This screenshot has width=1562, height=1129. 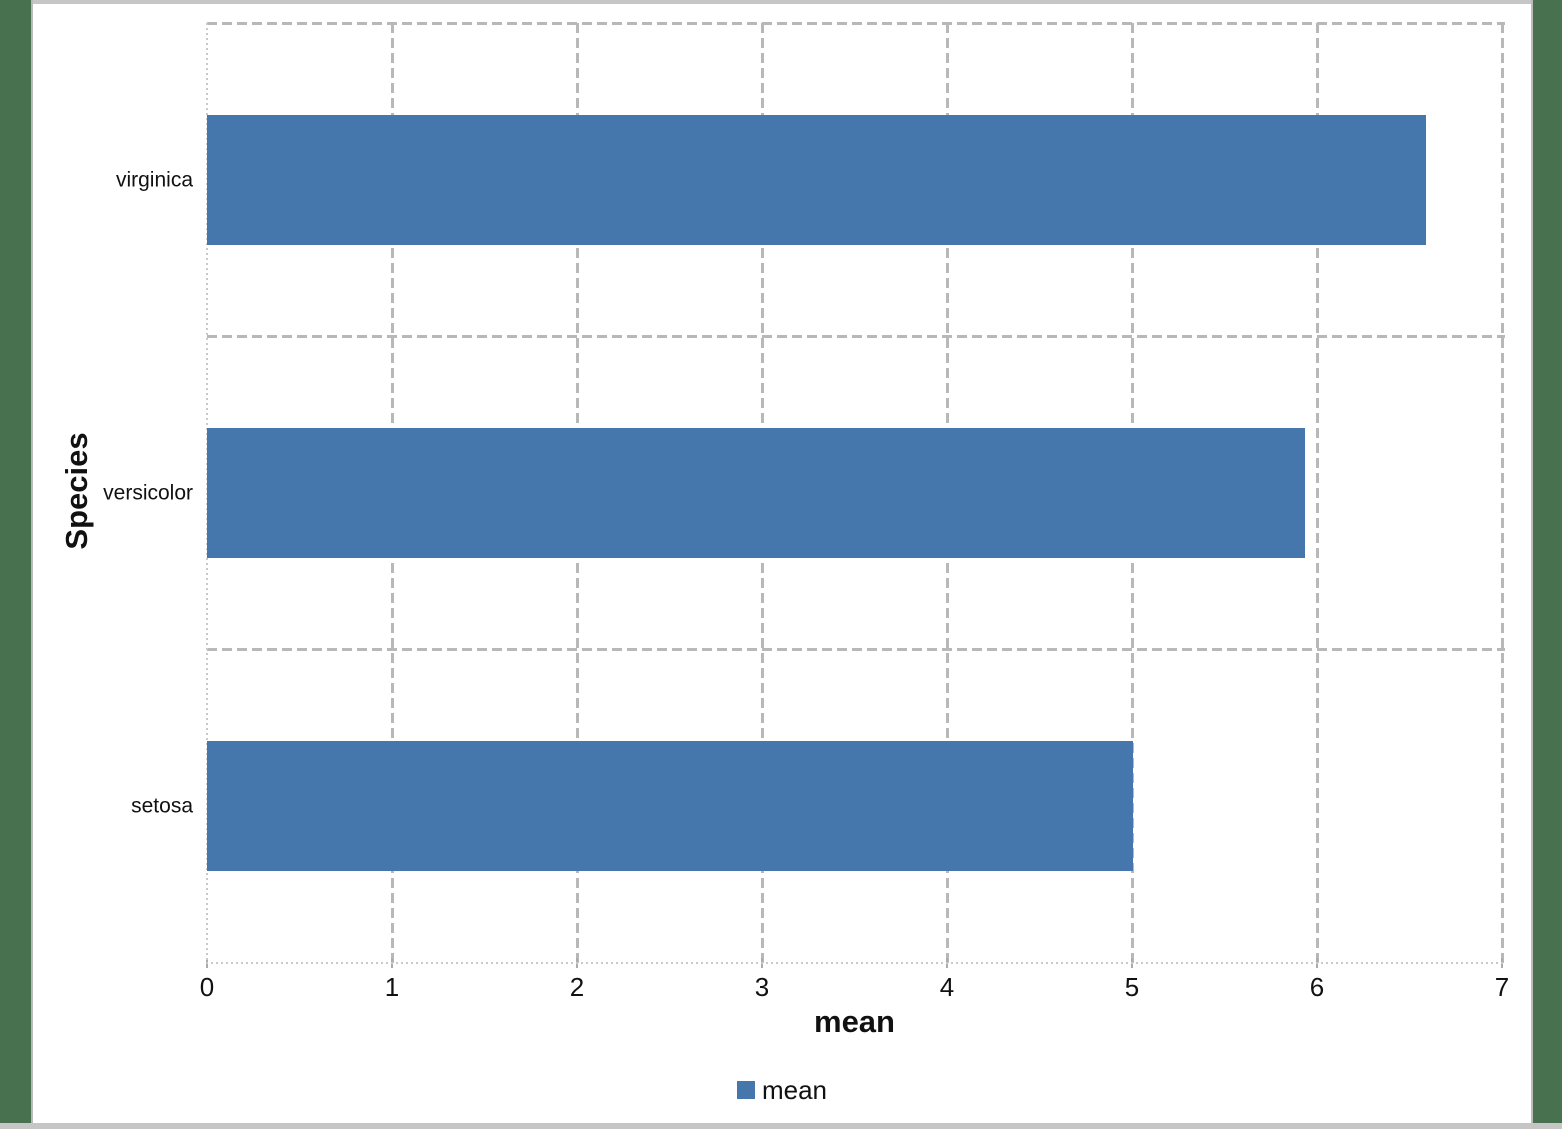 What do you see at coordinates (1132, 987) in the screenshot?
I see `x-tick-label-5: 5` at bounding box center [1132, 987].